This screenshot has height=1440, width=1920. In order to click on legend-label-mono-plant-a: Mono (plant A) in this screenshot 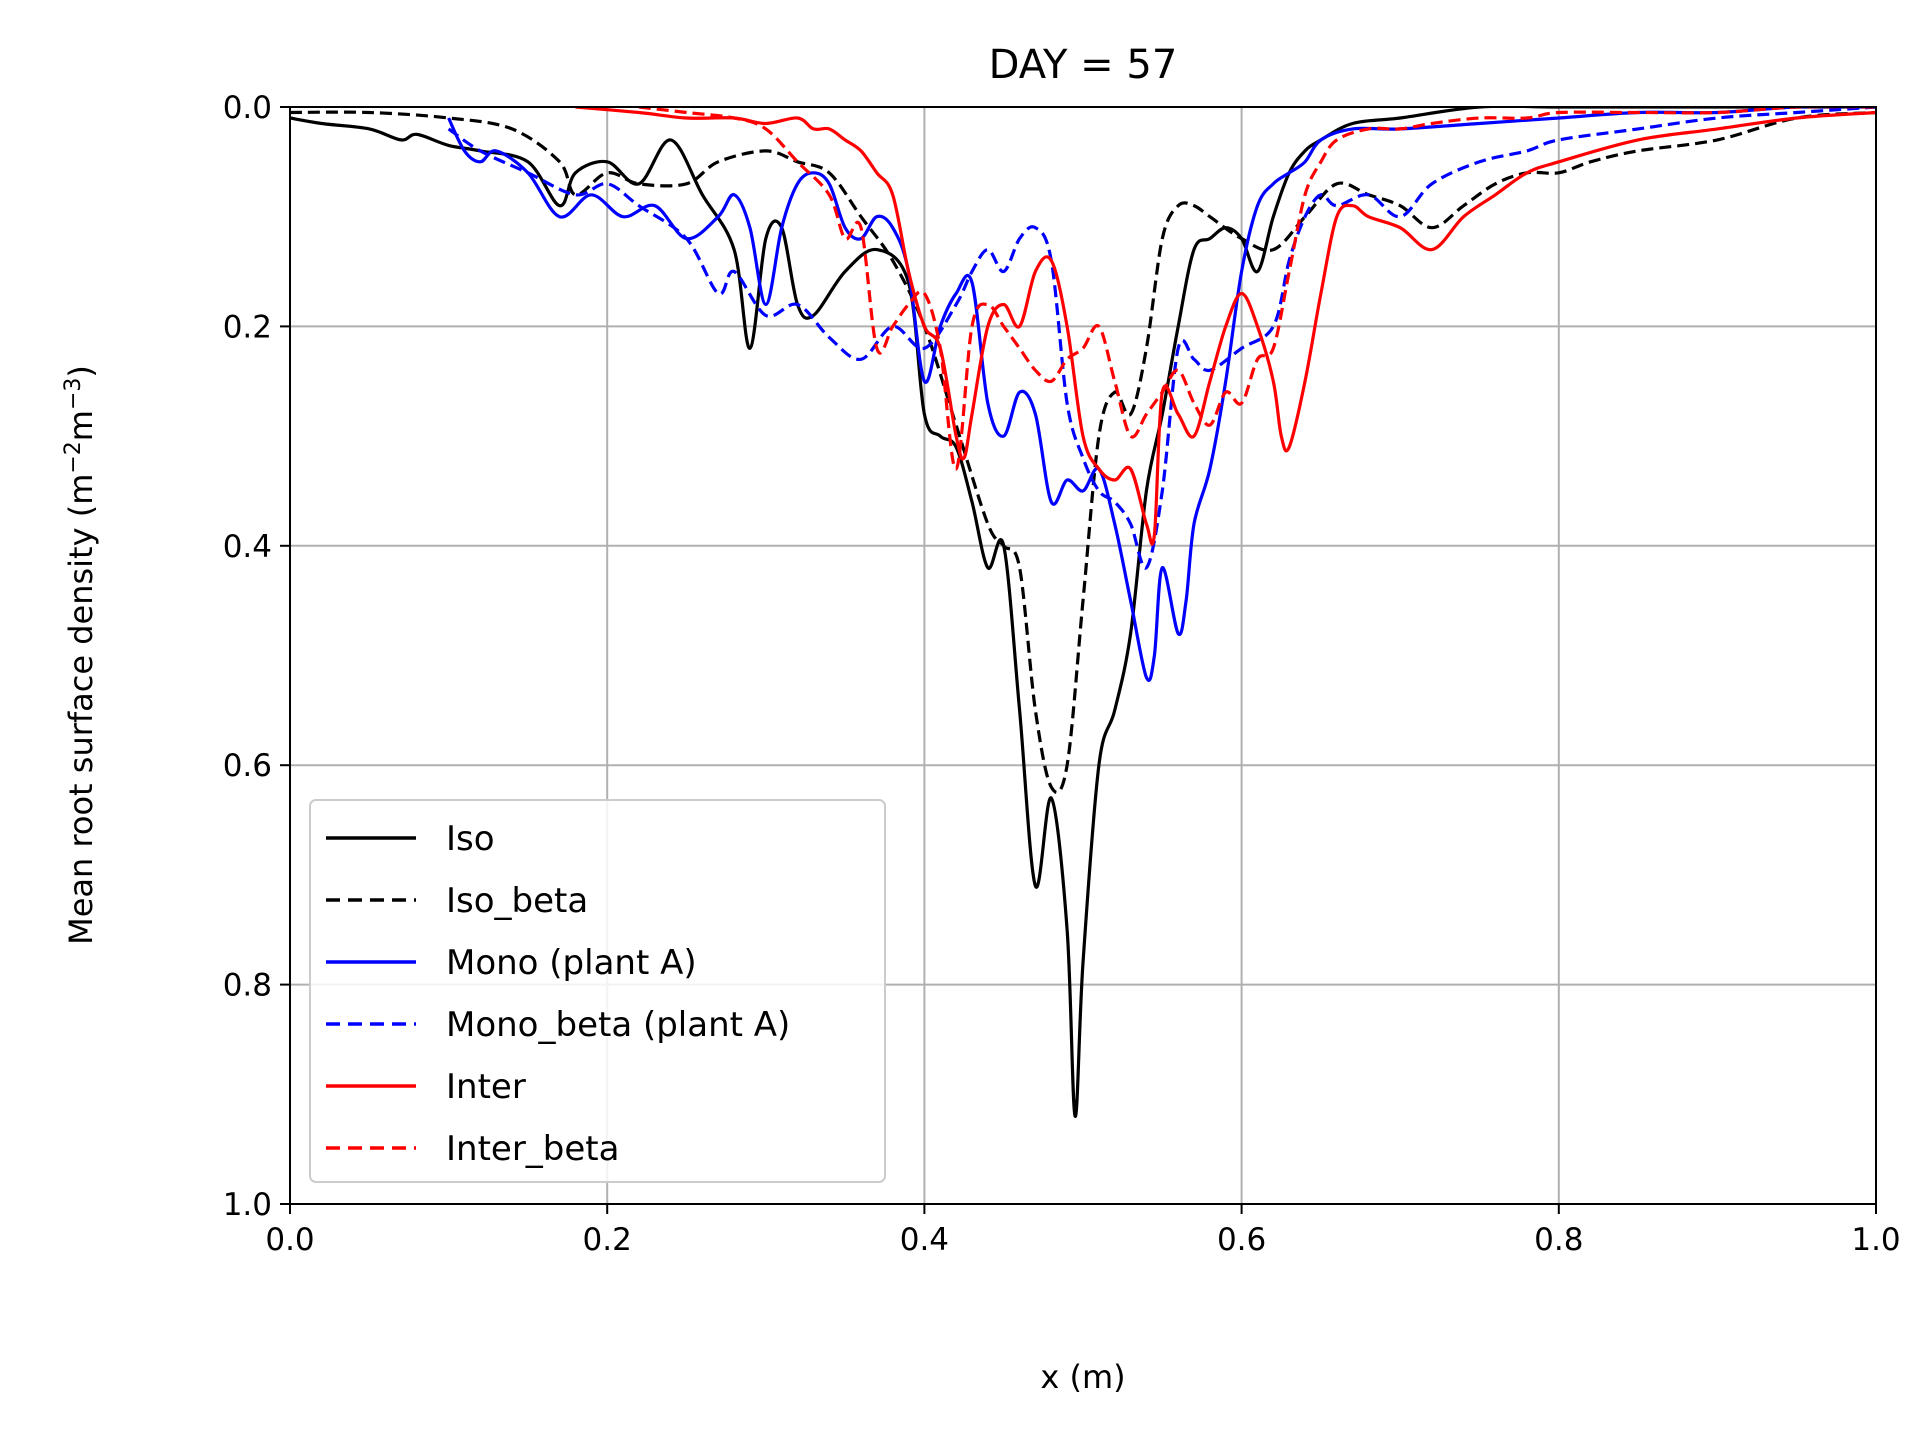, I will do `click(571, 963)`.